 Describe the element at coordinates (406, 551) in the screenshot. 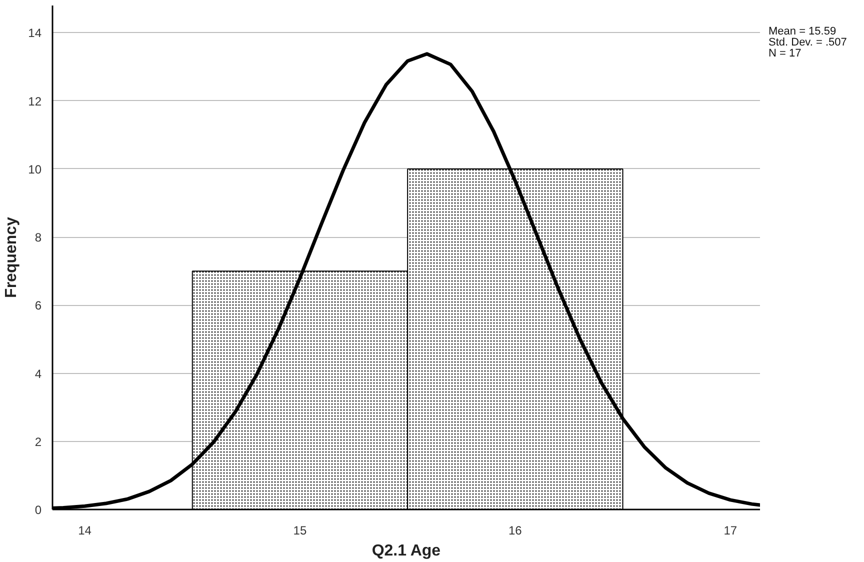

I see `x-axis-title: Q2.1 Age` at that location.